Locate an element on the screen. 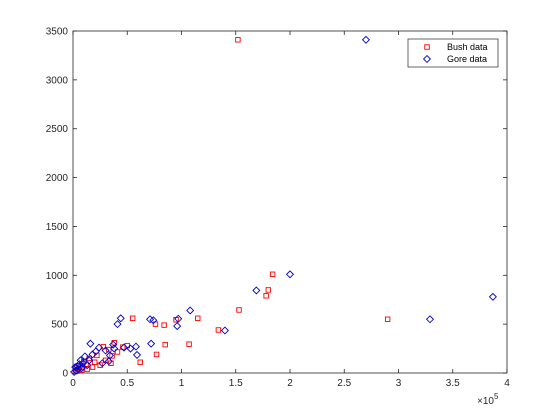  legend-box is located at coordinates (453, 53).